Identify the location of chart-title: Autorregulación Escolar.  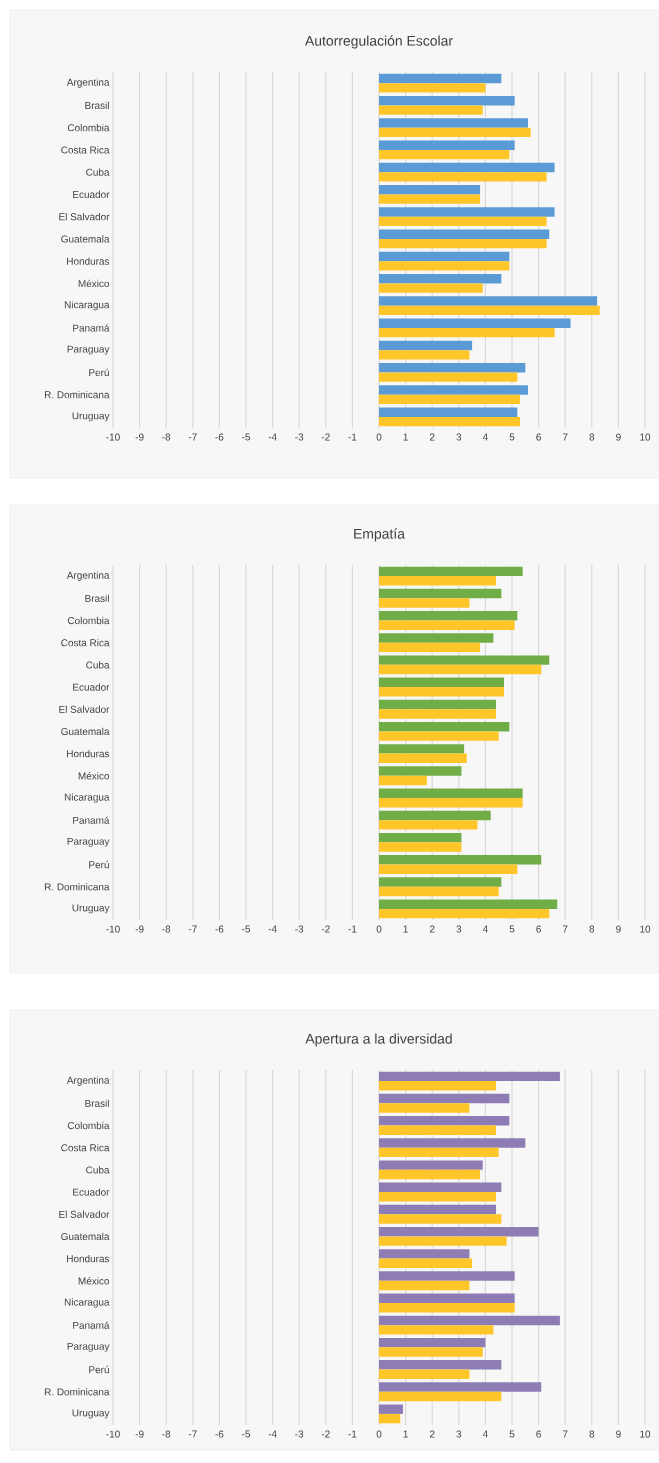
(378, 42).